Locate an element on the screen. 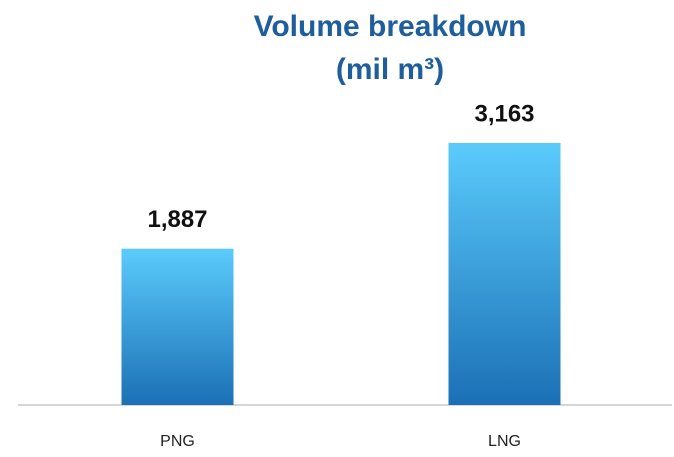 The height and width of the screenshot is (457, 674). value-label: 3,163 is located at coordinates (504, 113).